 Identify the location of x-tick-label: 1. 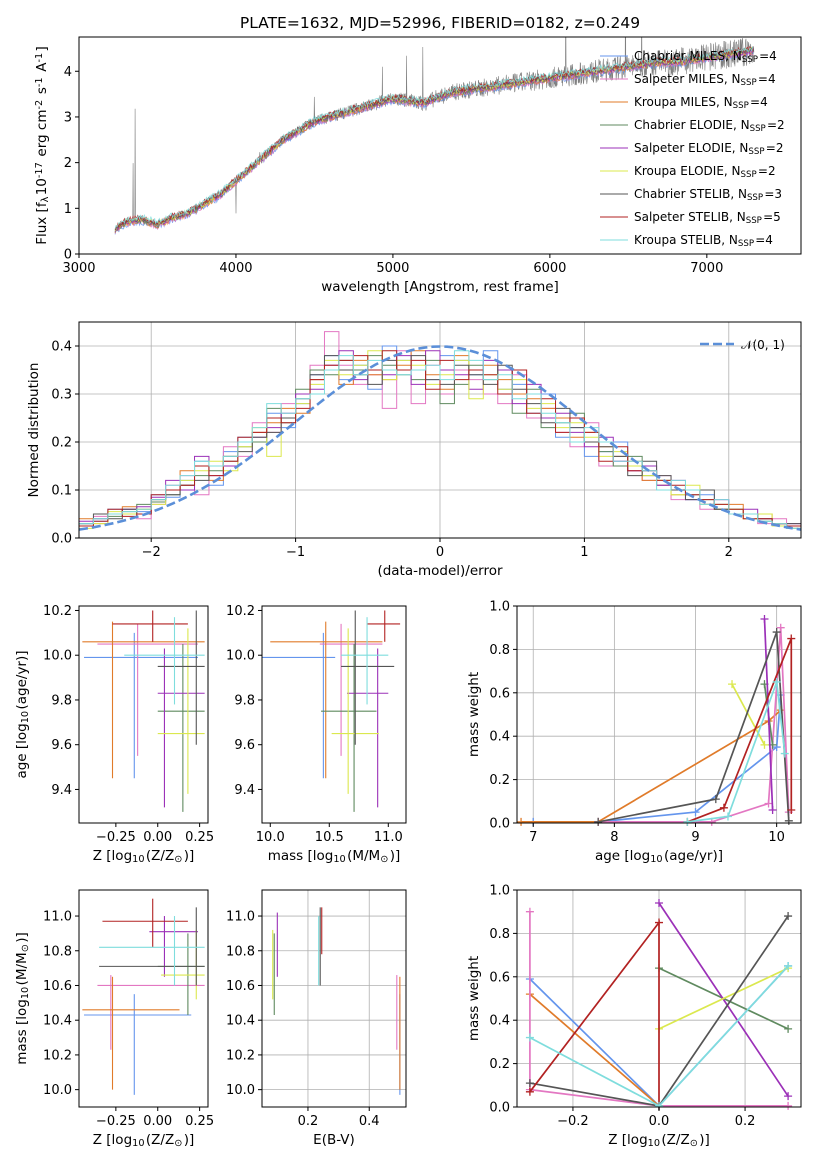
(584, 552).